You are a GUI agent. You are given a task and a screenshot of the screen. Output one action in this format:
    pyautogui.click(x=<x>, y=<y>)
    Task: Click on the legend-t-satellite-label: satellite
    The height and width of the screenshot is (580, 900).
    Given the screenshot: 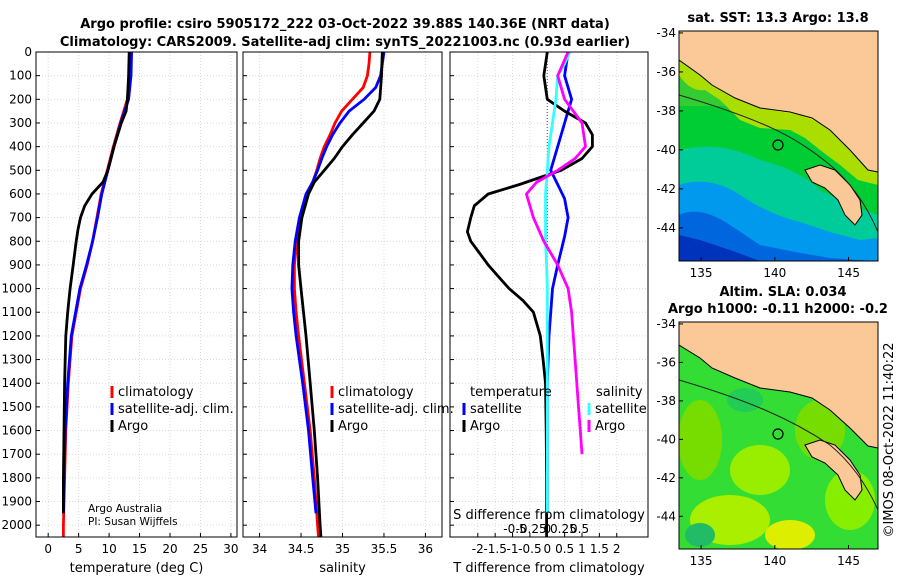 What is the action you would take?
    pyautogui.click(x=496, y=409)
    